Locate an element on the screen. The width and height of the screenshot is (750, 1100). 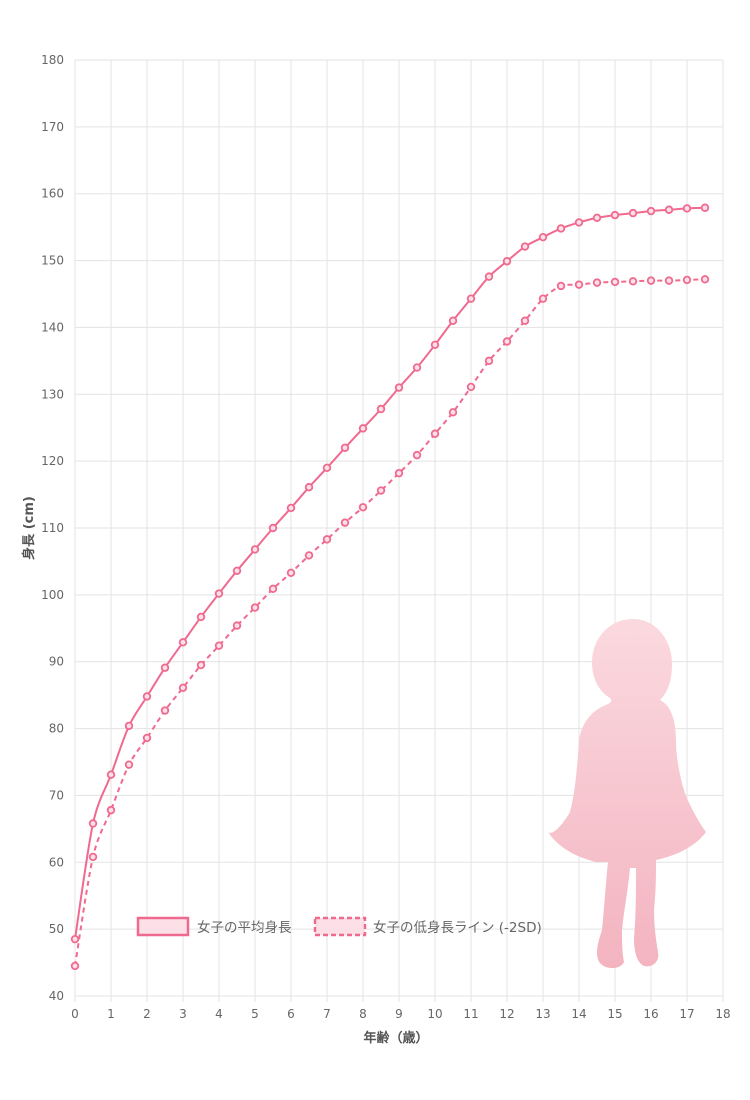
y-tick-label: 130 is located at coordinates (52, 394).